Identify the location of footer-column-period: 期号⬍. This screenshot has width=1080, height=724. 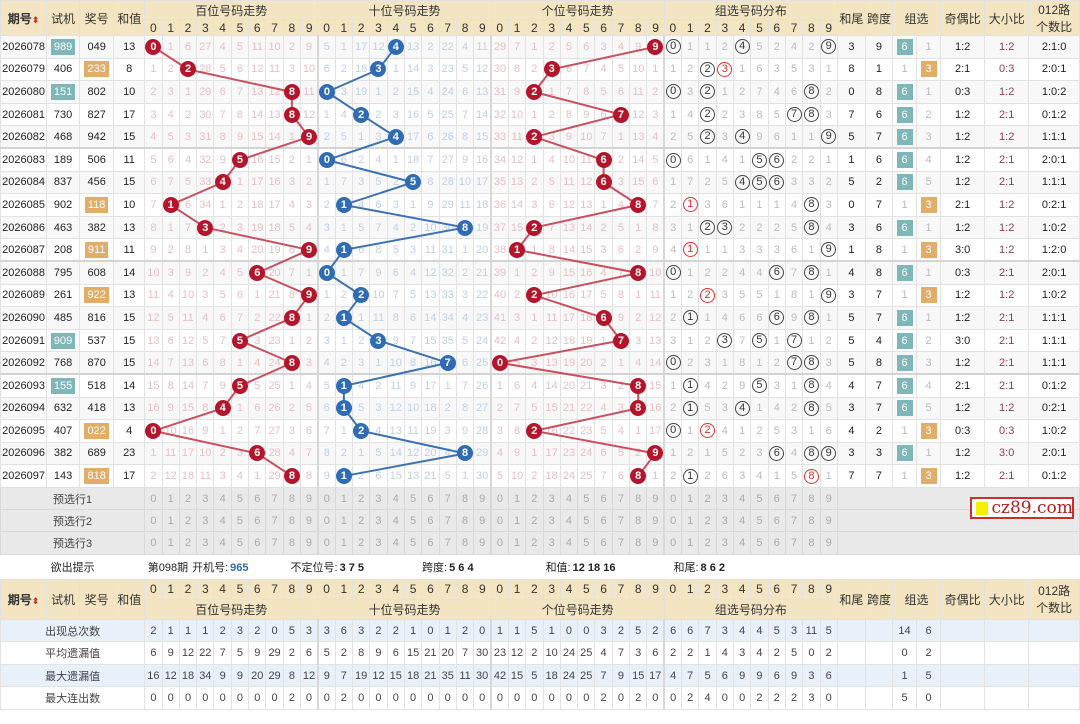
(24, 599).